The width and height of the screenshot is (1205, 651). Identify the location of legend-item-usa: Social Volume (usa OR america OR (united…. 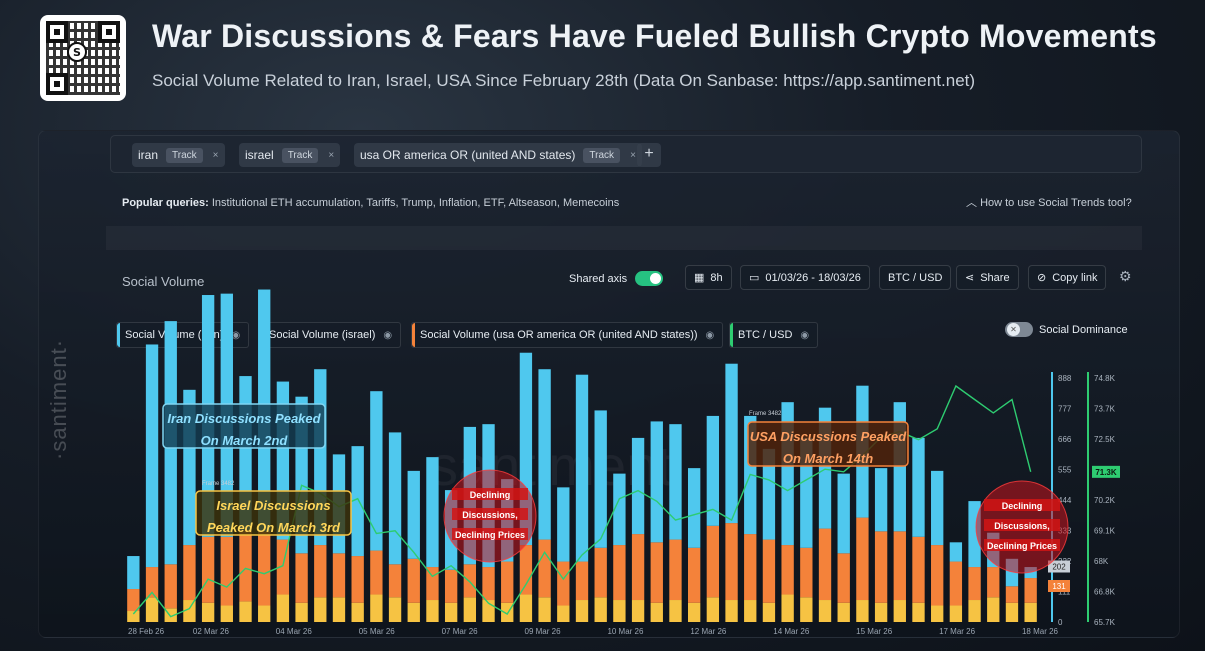
(567, 335).